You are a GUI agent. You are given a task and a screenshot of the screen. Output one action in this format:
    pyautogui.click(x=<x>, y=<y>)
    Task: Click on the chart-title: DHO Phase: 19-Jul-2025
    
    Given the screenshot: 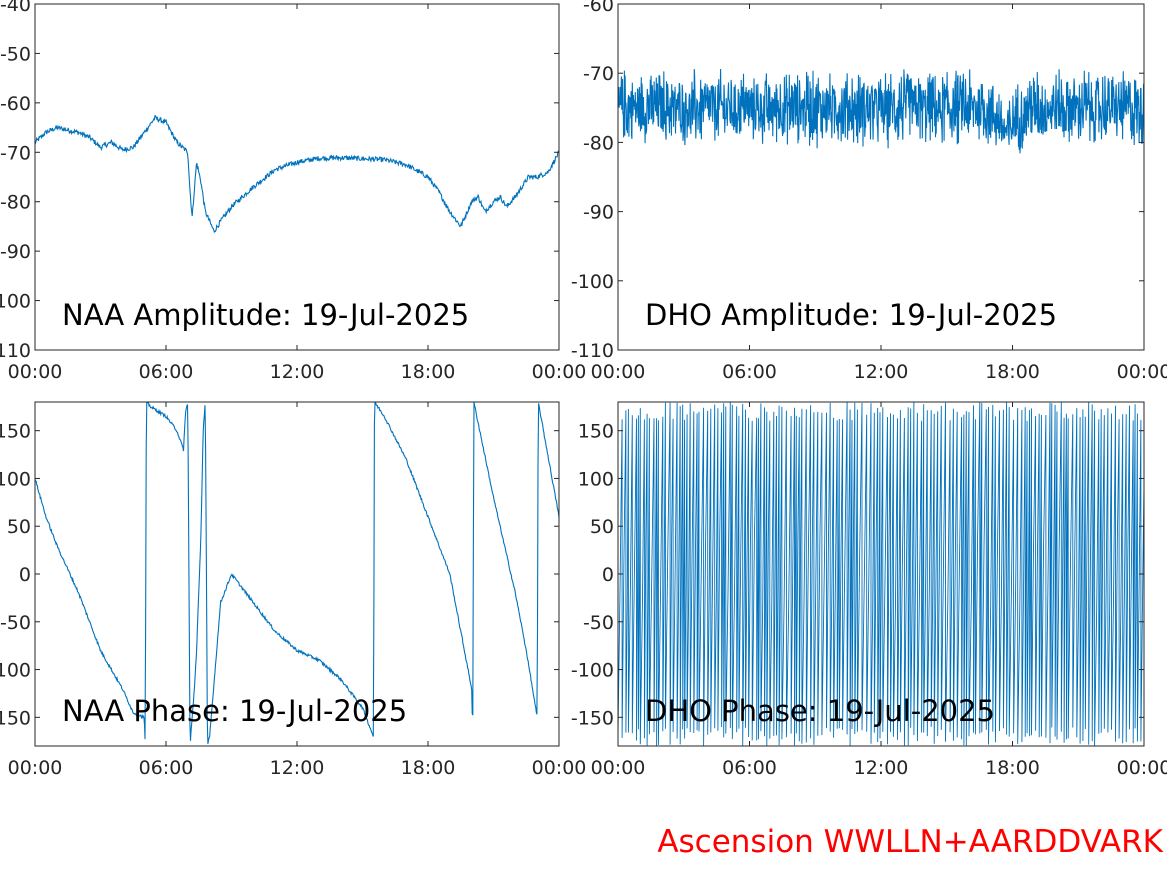 What is the action you would take?
    pyautogui.click(x=820, y=711)
    